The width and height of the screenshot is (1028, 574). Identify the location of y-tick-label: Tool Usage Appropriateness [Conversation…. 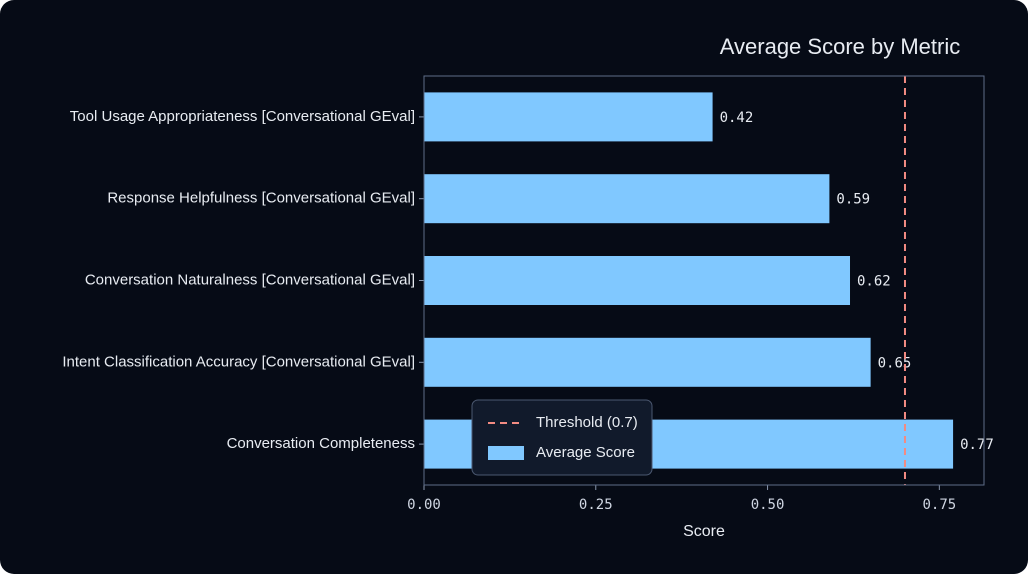
(242, 116).